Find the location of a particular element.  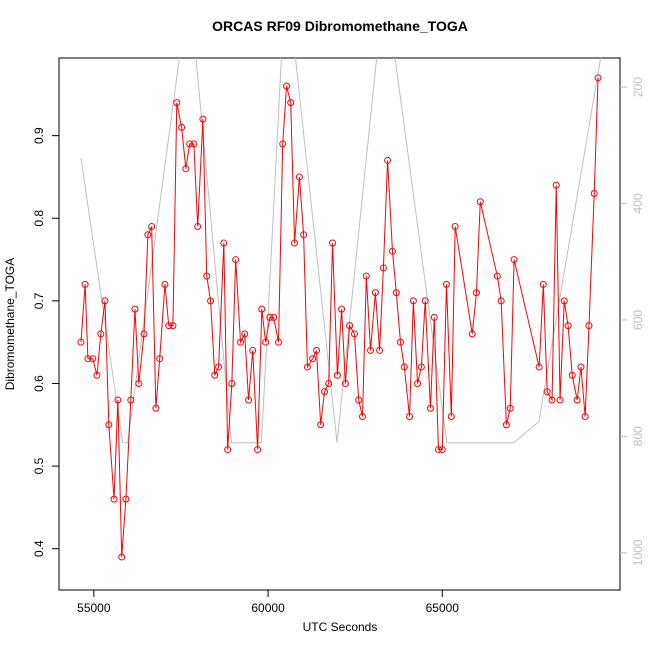

y-tick-label: 0.9 is located at coordinates (39, 135).